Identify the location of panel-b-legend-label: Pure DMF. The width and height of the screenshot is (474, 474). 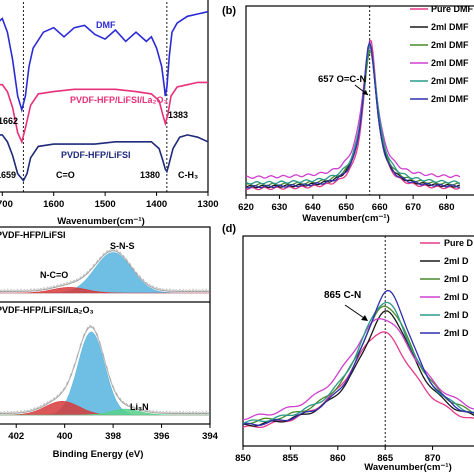
(452, 9).